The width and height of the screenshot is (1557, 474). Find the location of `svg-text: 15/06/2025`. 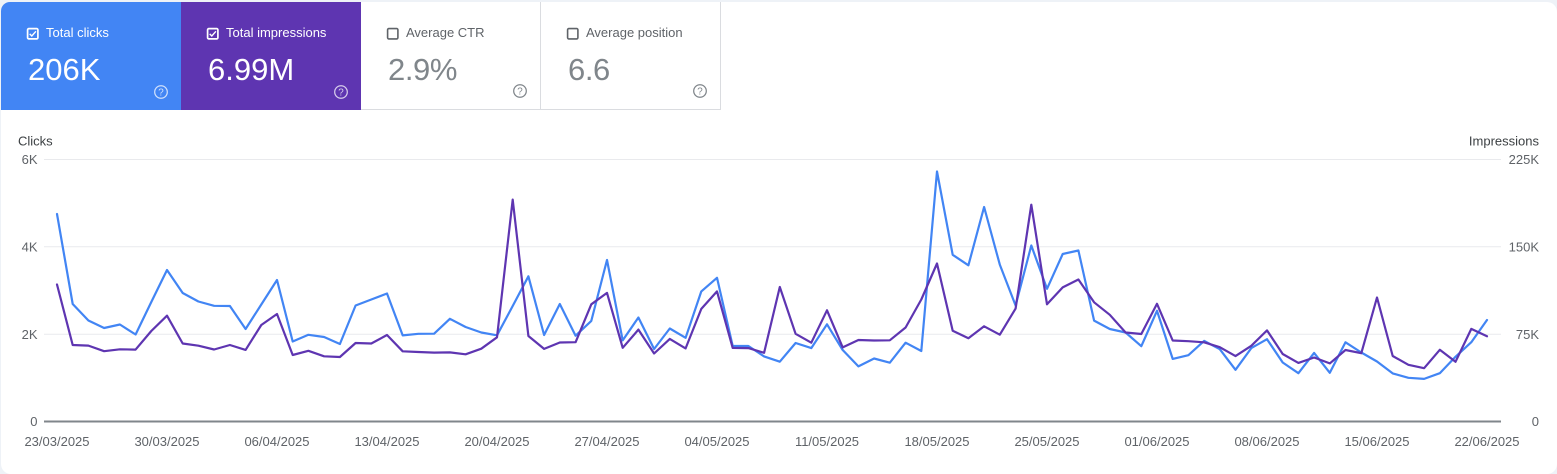

svg-text: 15/06/2025 is located at coordinates (1376, 441).